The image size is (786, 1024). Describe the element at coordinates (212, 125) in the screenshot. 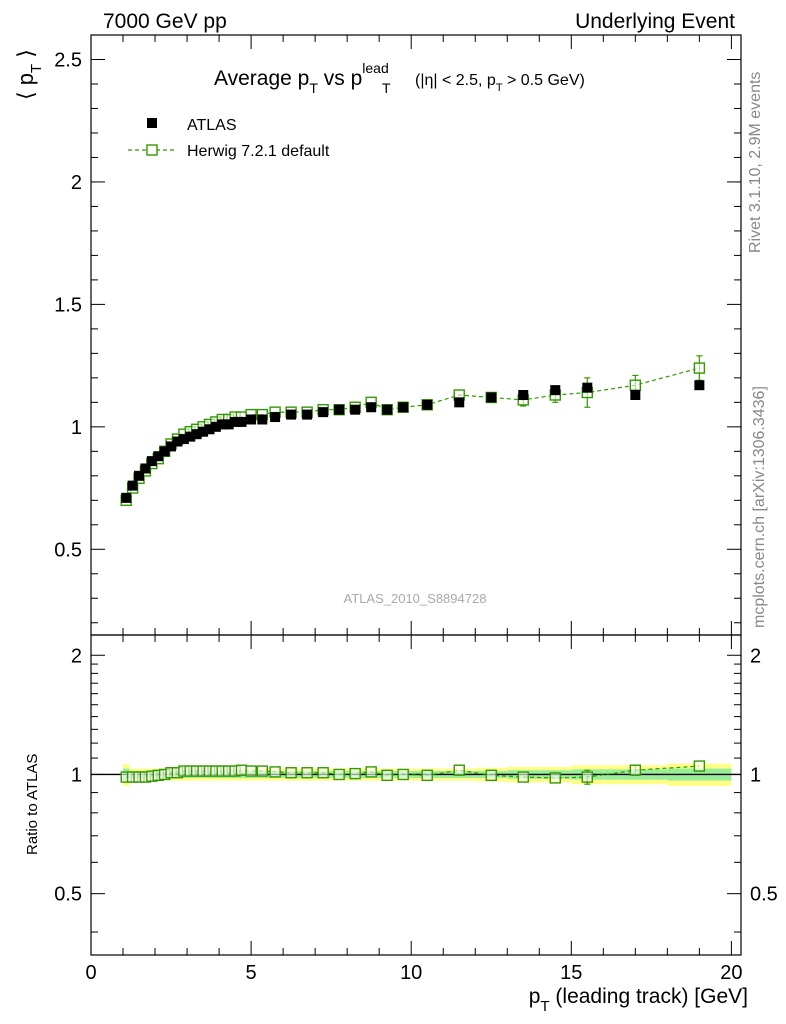

I see `legend-atlas-label: ATLAS` at that location.